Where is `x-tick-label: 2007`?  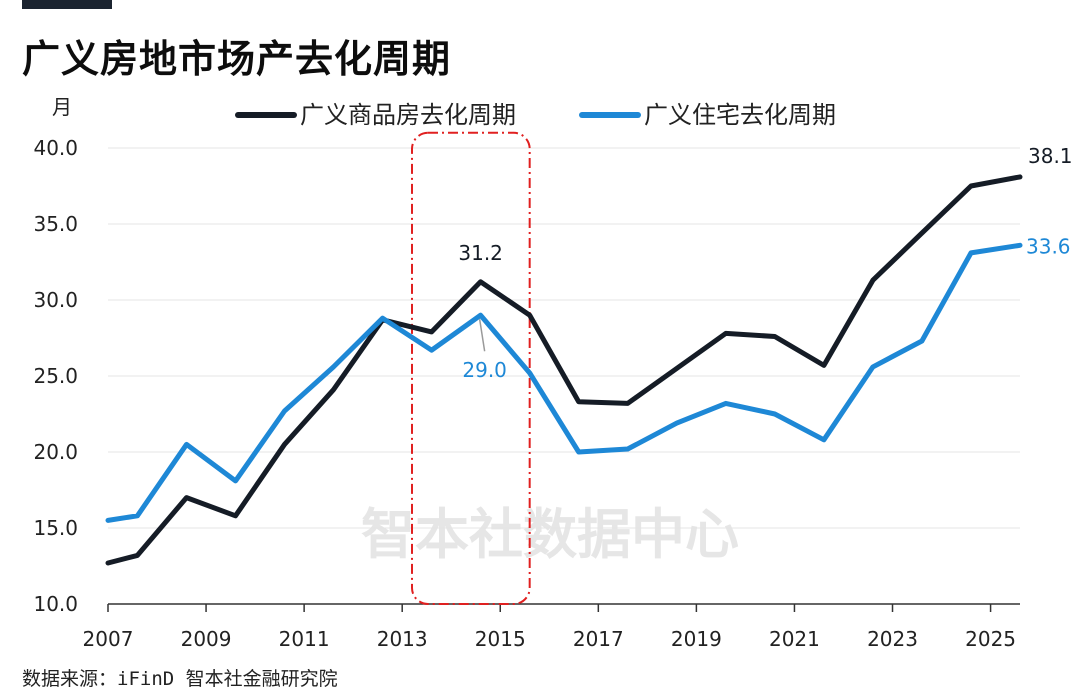
x-tick-label: 2007 is located at coordinates (108, 639).